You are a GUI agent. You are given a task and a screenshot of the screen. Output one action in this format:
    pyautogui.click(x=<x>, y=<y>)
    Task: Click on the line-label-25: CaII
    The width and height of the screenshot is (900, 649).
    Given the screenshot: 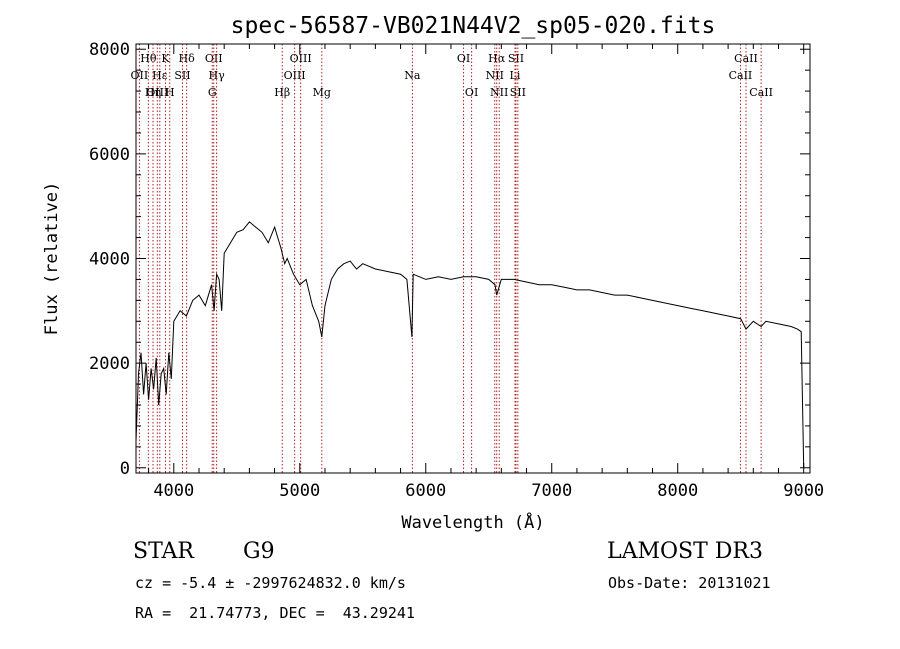 What is the action you would take?
    pyautogui.click(x=746, y=58)
    